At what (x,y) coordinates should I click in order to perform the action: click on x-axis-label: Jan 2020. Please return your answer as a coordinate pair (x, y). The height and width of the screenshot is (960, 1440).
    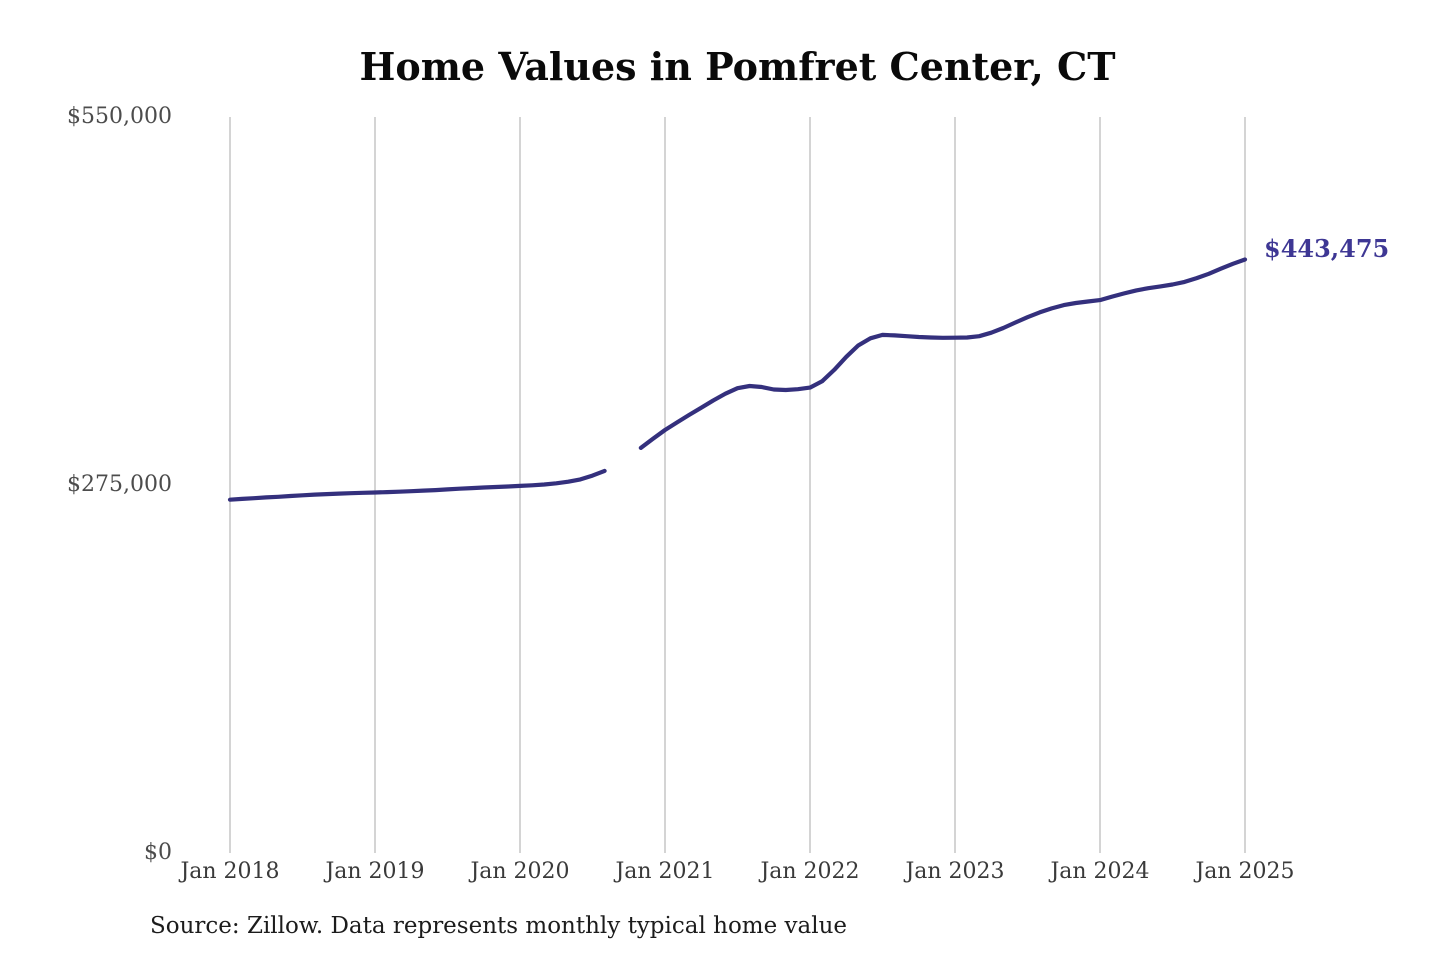
    Looking at the image, I should click on (520, 871).